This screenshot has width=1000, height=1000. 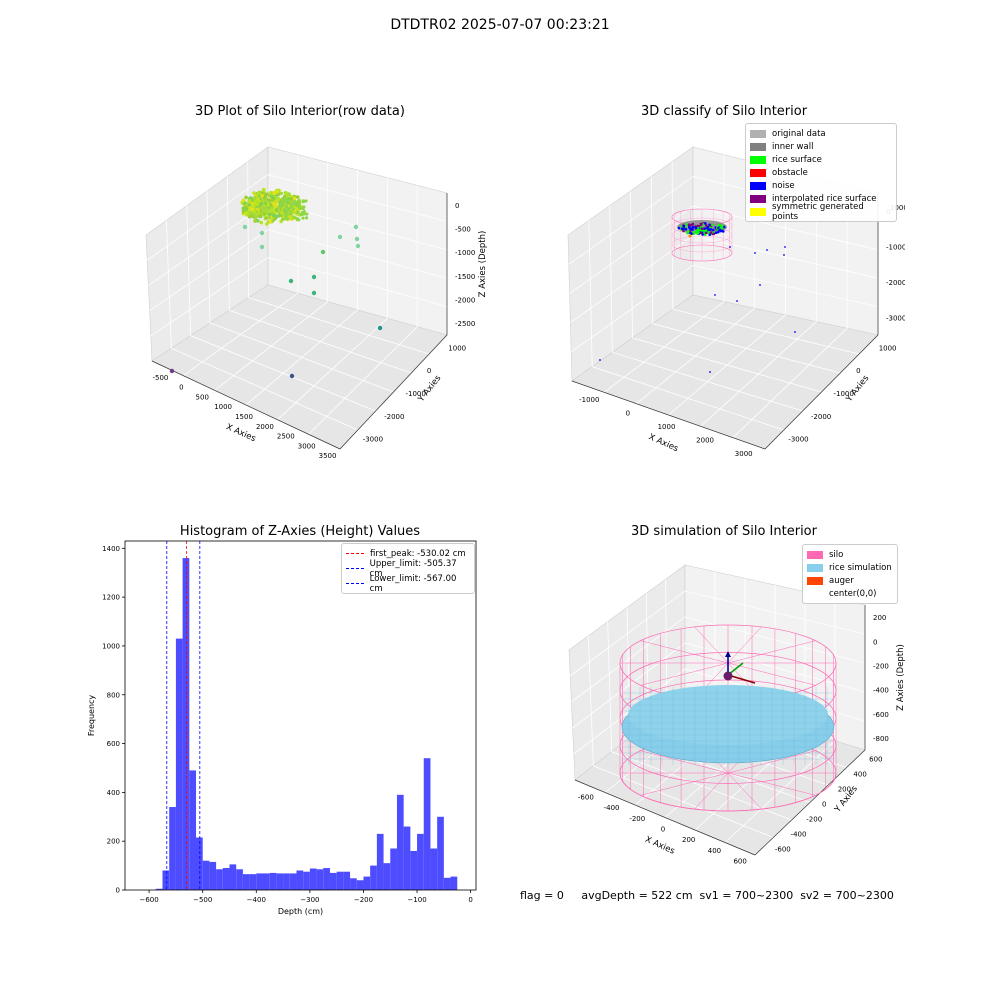 I want to click on y-tick-label: 200, so click(x=113, y=842).